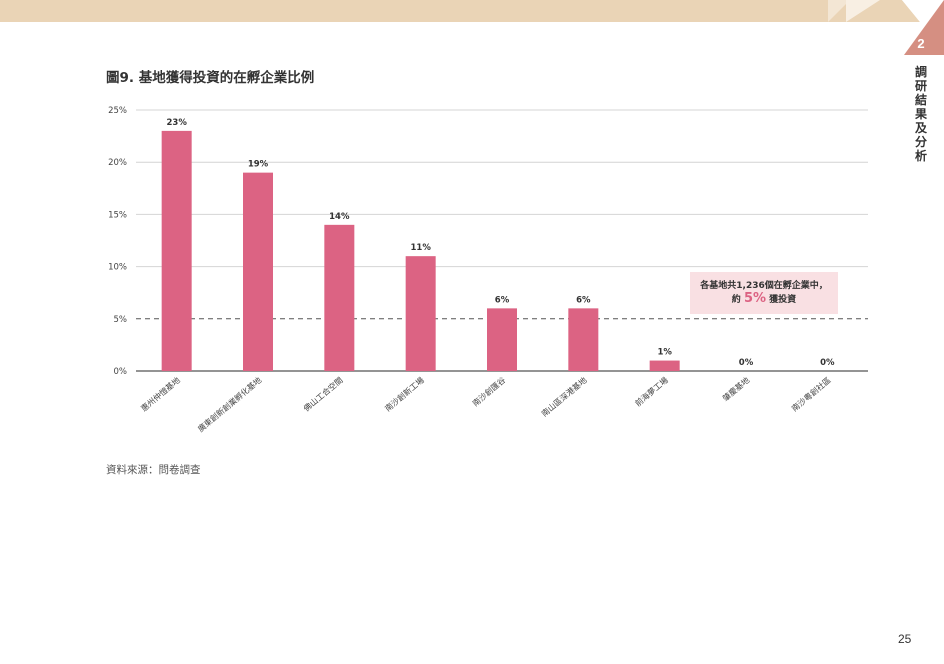  Describe the element at coordinates (563, 397) in the screenshot. I see `x-tick-label: 南山區深港基地` at that location.